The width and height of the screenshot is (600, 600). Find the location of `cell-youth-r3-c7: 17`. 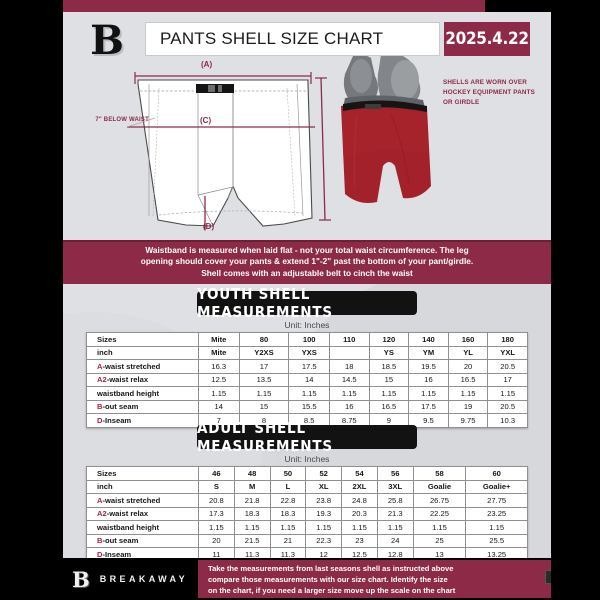

cell-youth-r3-c7: 17 is located at coordinates (507, 379).